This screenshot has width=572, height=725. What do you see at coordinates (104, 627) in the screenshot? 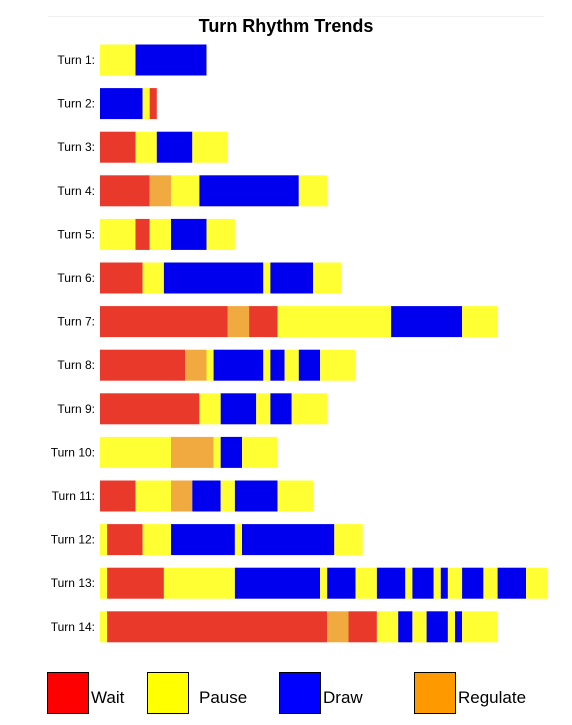
I see `turn-14-segment-1-pause` at bounding box center [104, 627].